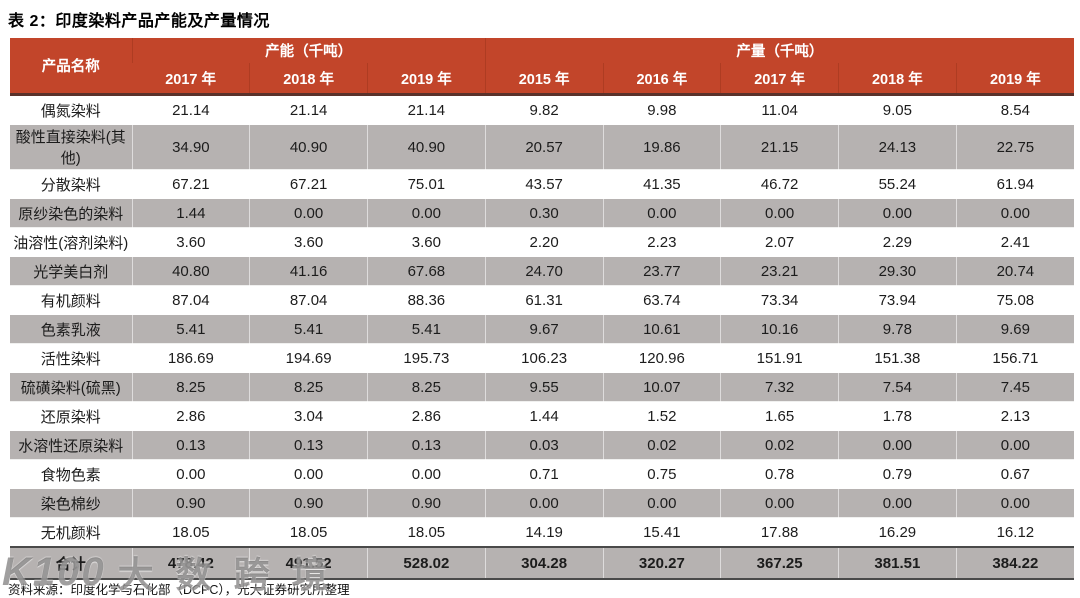 This screenshot has height=598, width=1080. Describe the element at coordinates (308, 532) in the screenshot. I see `value-cell: 18.05` at that location.